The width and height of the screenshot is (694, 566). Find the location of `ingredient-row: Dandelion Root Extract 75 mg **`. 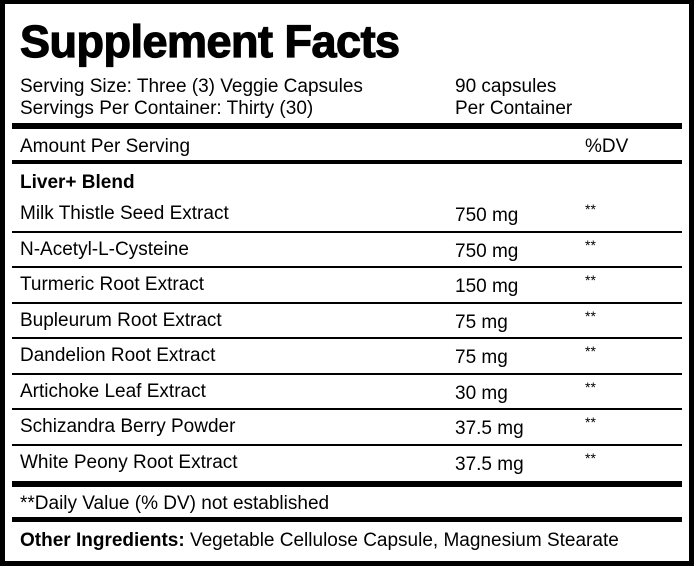

ingredient-row: Dandelion Root Extract 75 mg ** is located at coordinates (347, 357).